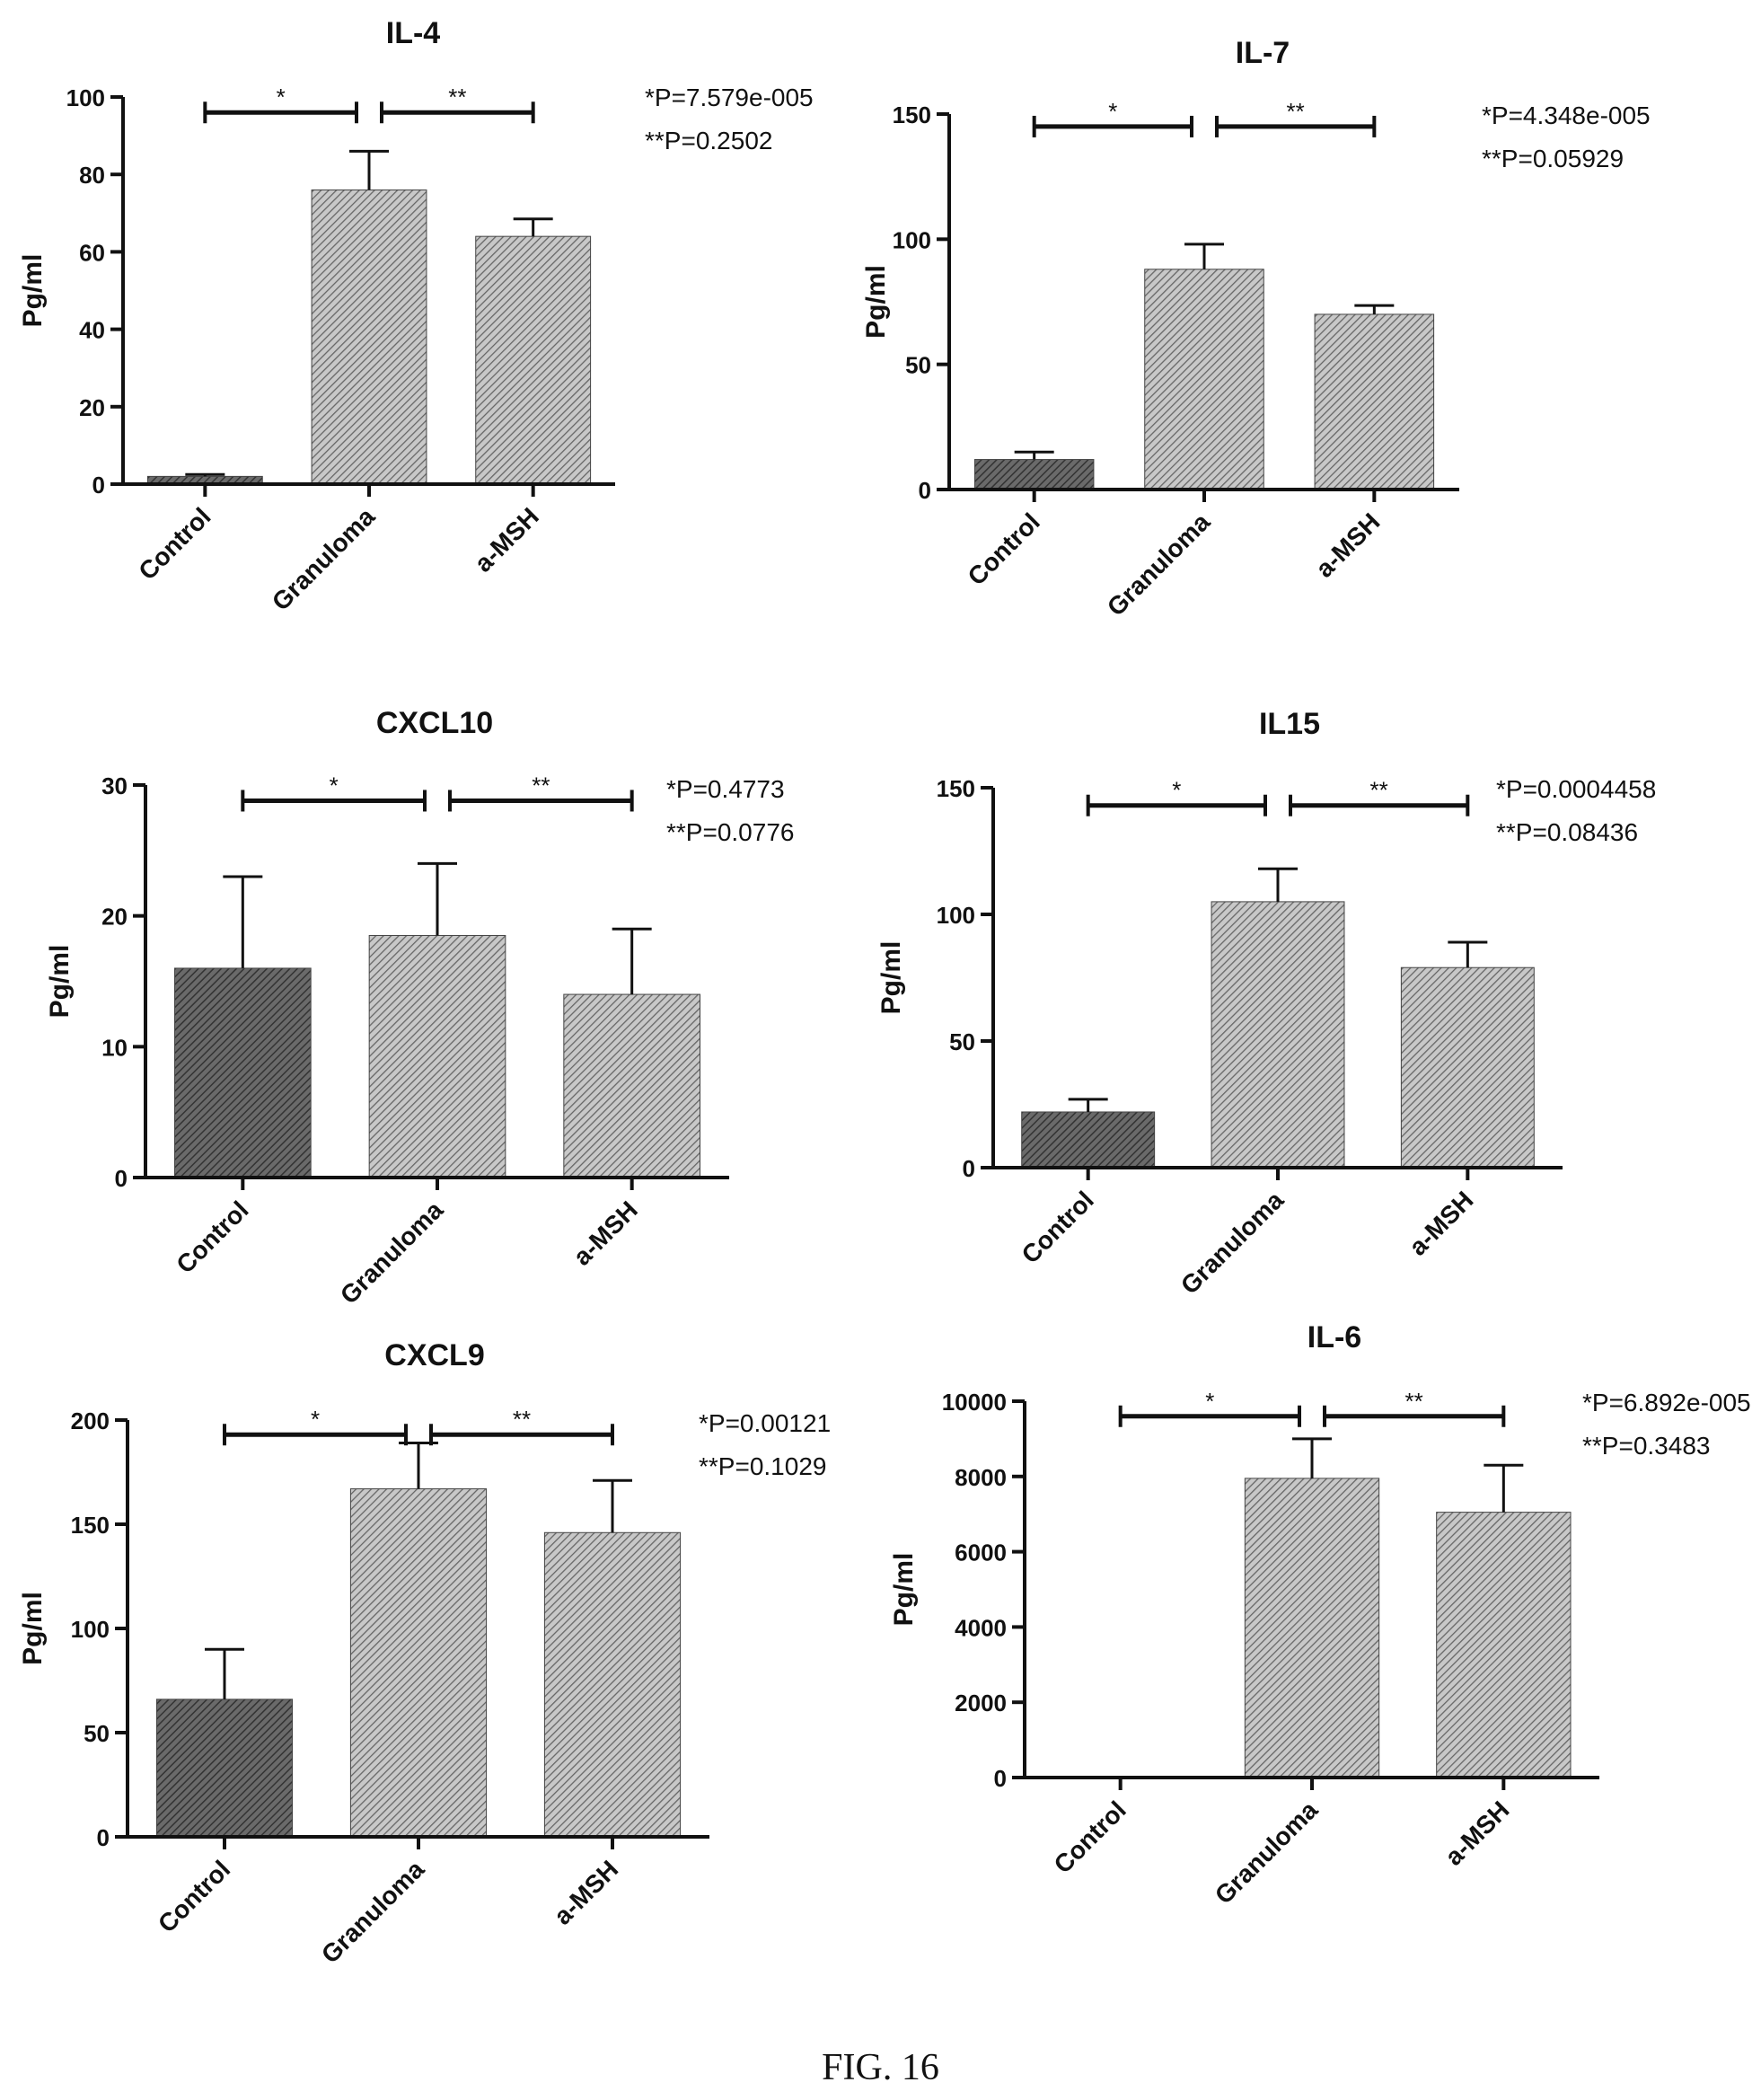 The height and width of the screenshot is (2100, 1761). What do you see at coordinates (1567, 115) in the screenshot?
I see `p-value-annotation: *P=4.348e-005` at bounding box center [1567, 115].